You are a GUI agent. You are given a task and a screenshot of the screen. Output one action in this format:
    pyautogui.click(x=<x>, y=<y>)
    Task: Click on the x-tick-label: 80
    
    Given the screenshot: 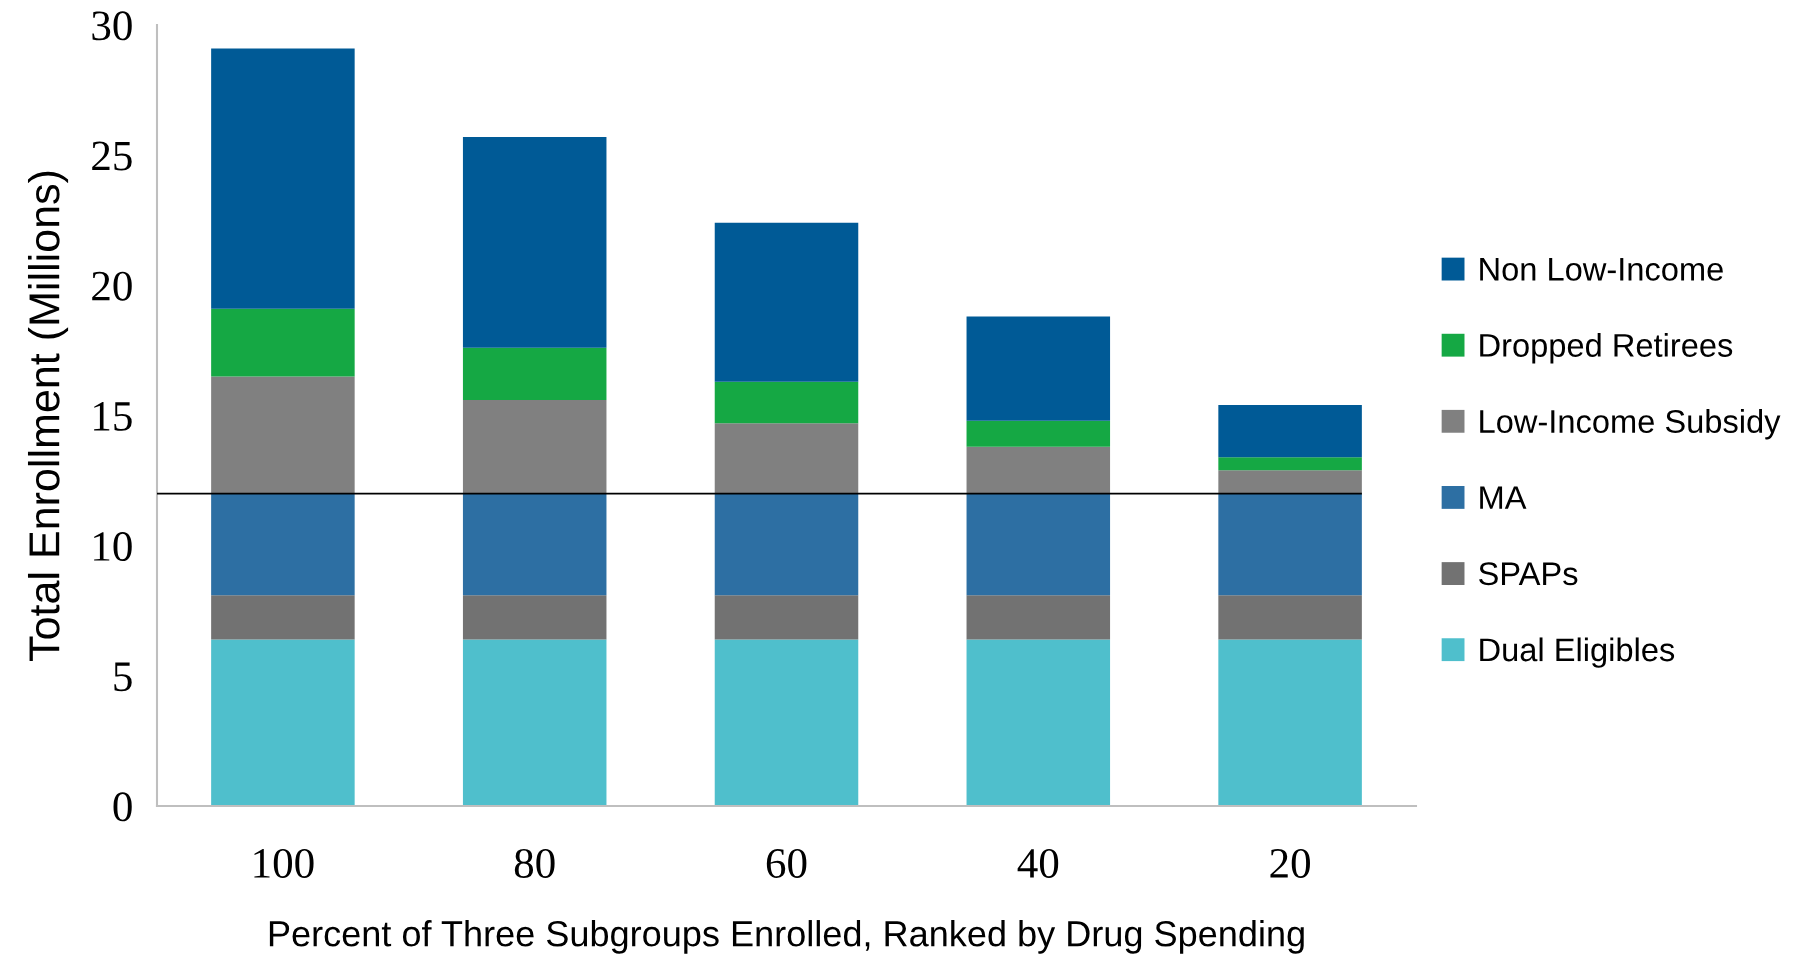 What is the action you would take?
    pyautogui.click(x=534, y=863)
    